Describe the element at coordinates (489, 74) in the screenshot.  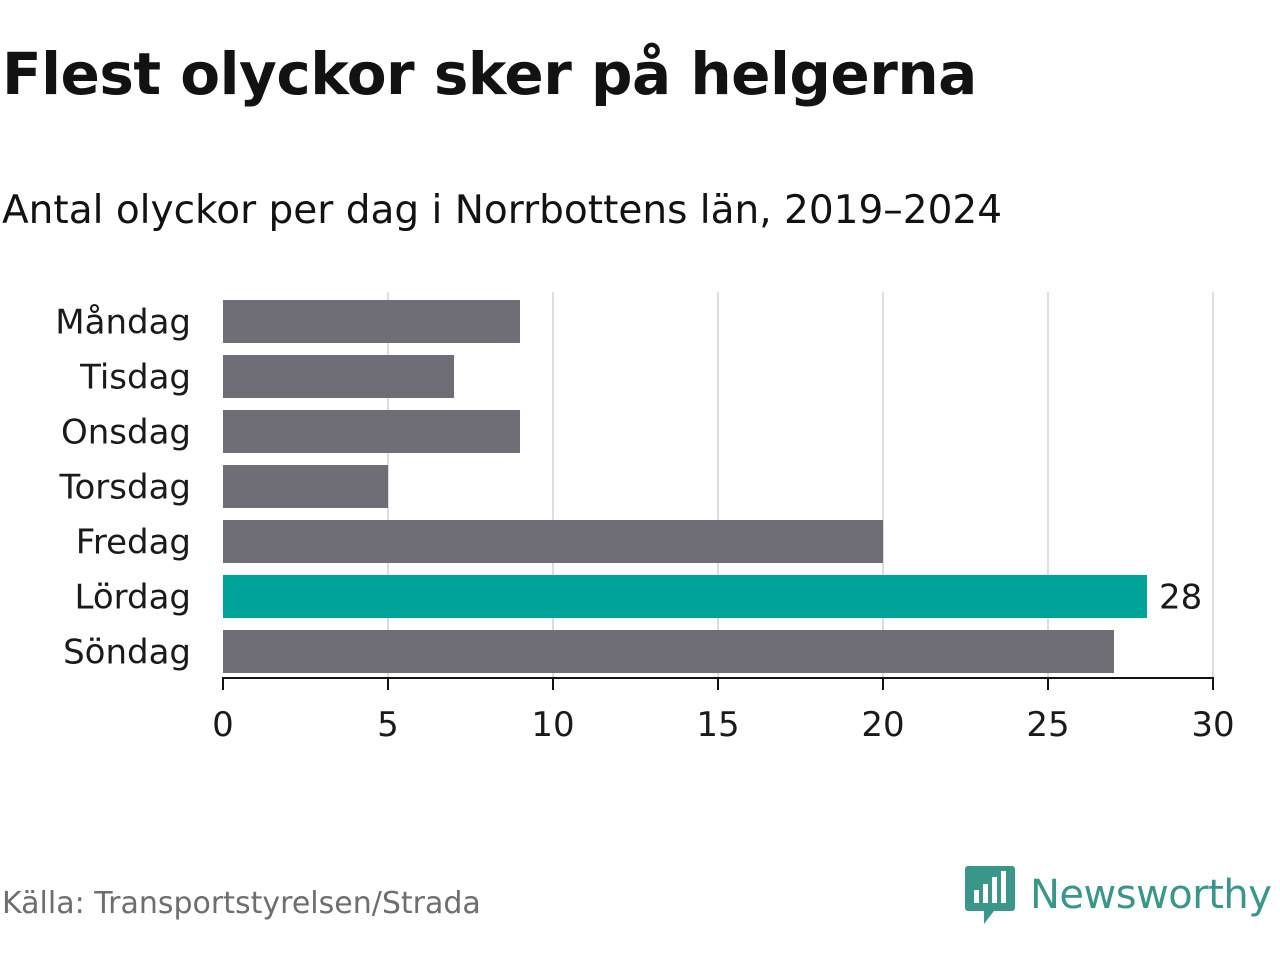
I see `chart-title: Flest olyckor sker på helgerna` at that location.